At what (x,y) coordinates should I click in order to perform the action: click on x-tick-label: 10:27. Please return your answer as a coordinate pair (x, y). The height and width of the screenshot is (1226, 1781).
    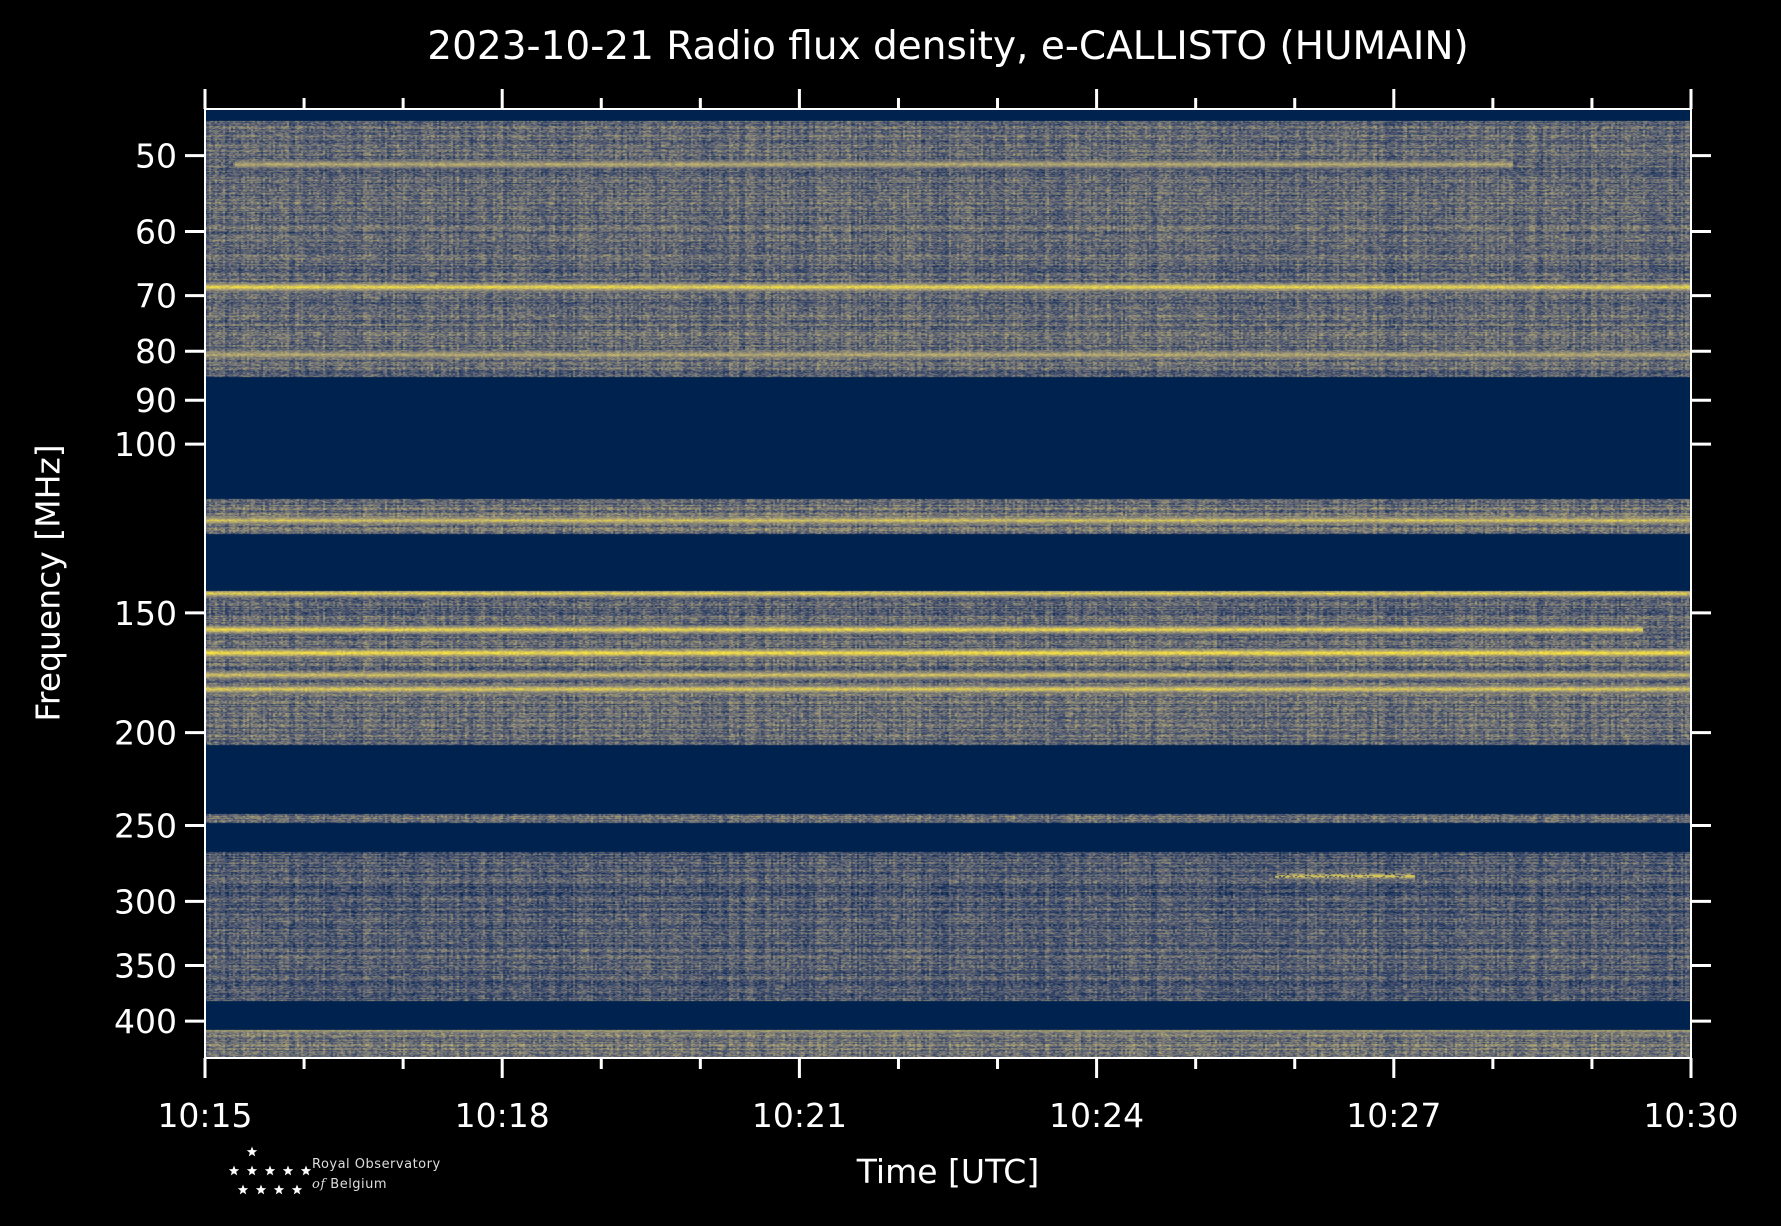
    Looking at the image, I should click on (1393, 1115).